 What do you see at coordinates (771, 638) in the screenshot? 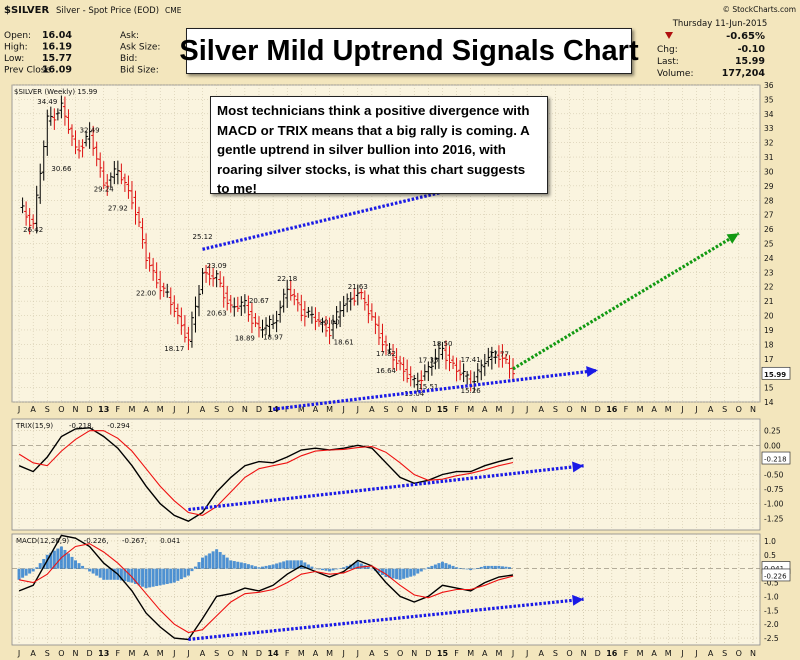
I see `y-tick-label: -2.5` at bounding box center [771, 638].